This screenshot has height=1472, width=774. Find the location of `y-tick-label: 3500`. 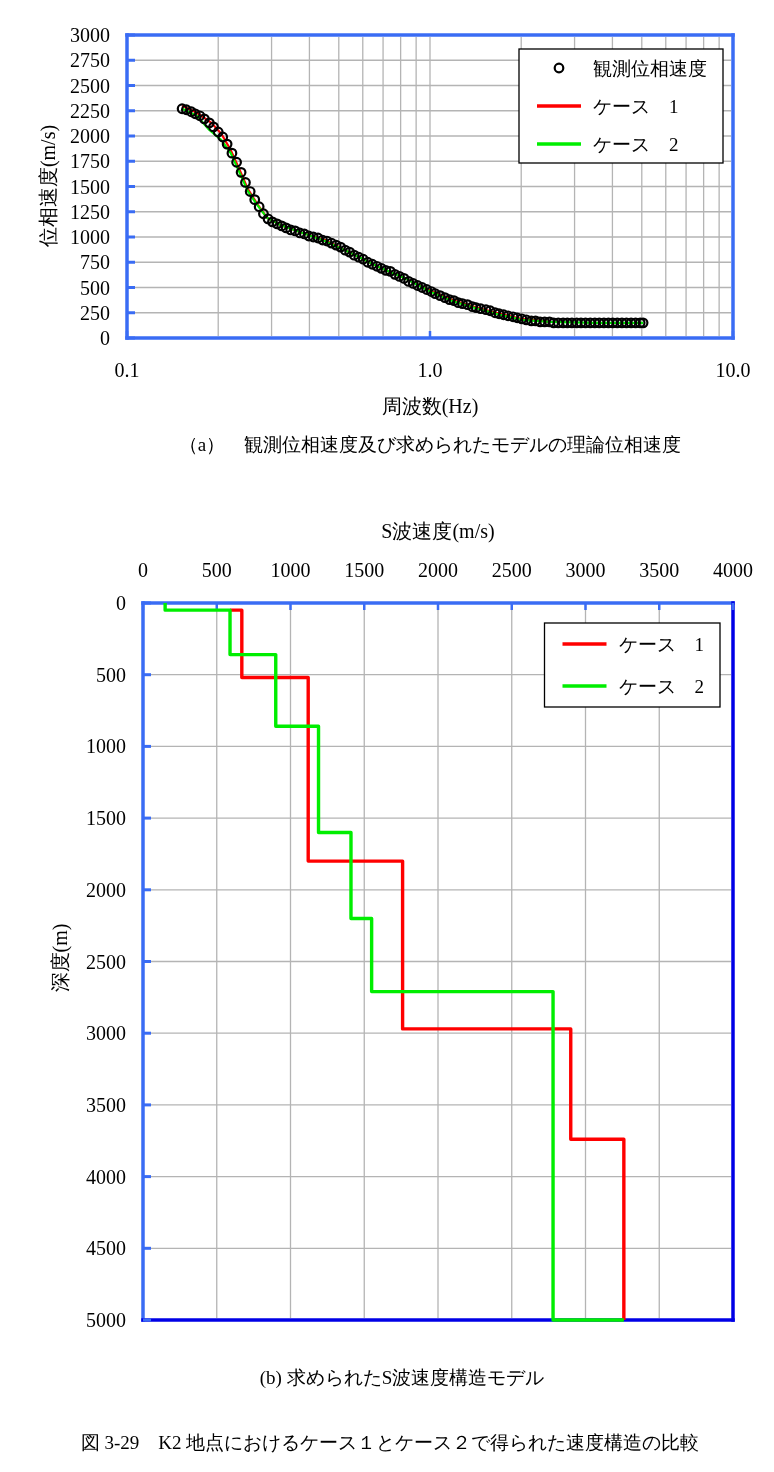

y-tick-label: 3500 is located at coordinates (106, 1104).